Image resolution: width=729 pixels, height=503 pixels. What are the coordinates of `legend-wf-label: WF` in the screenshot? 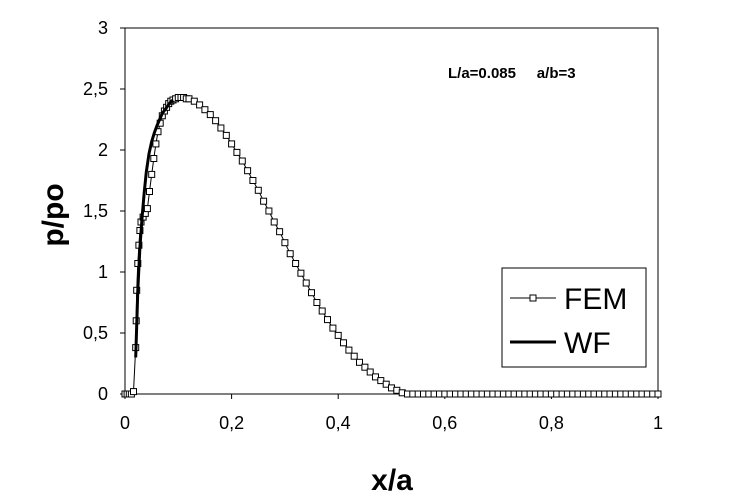 It's located at (587, 343).